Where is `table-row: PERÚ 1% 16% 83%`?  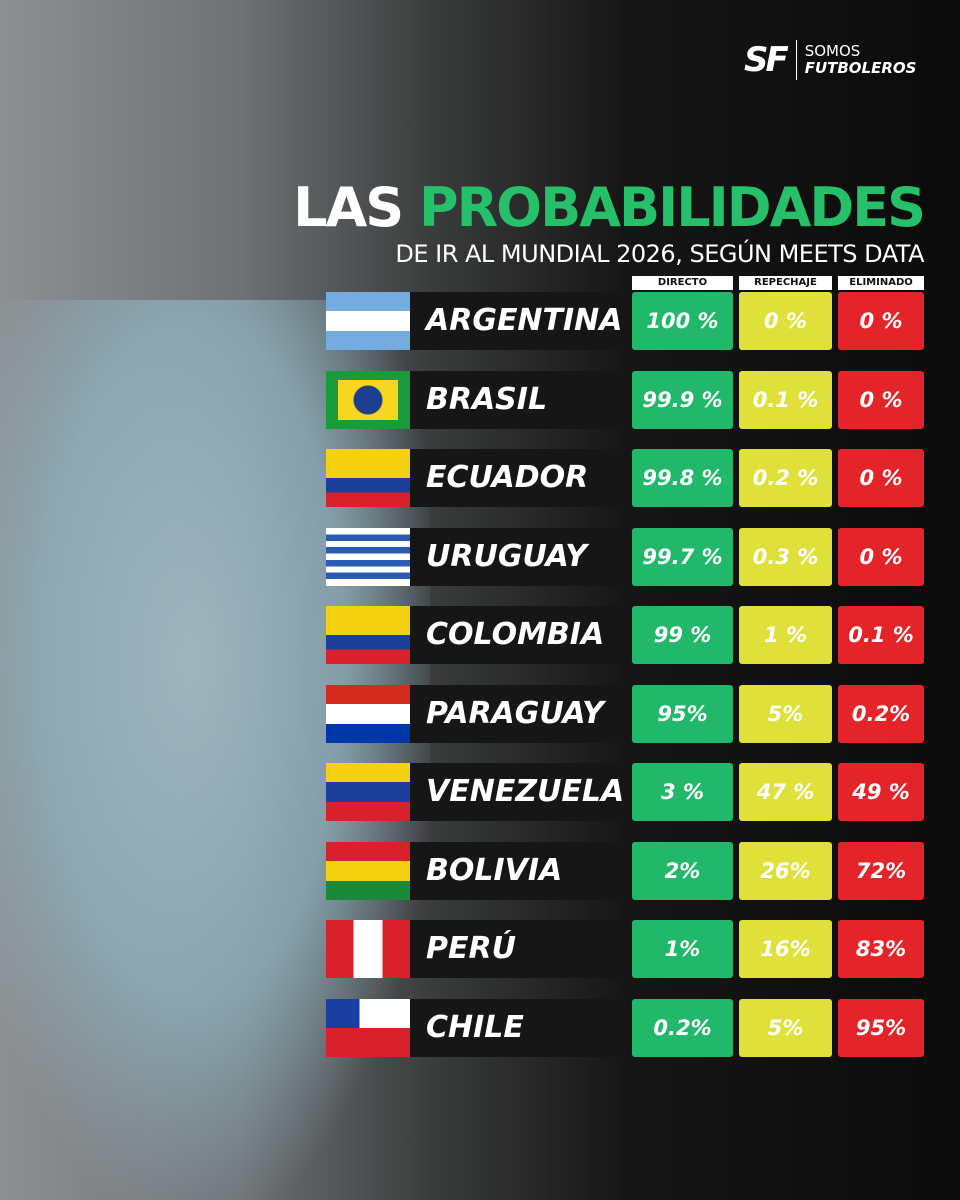
table-row: PERÚ 1% 16% 83% is located at coordinates (625, 949).